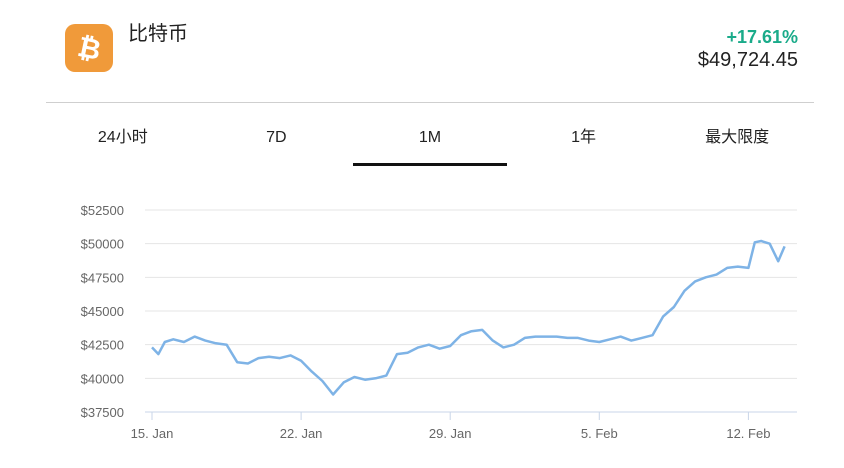 Image resolution: width=844 pixels, height=468 pixels. What do you see at coordinates (102, 277) in the screenshot?
I see `y-tick-label: $47500` at bounding box center [102, 277].